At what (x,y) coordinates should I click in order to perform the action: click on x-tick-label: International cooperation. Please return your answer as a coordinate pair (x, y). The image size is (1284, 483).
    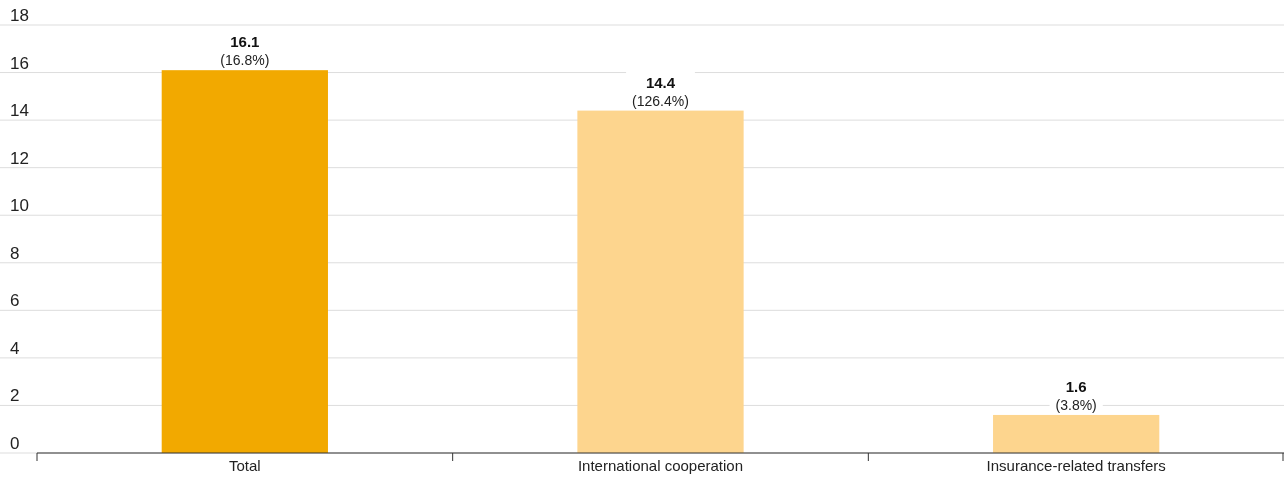
    Looking at the image, I should click on (660, 465).